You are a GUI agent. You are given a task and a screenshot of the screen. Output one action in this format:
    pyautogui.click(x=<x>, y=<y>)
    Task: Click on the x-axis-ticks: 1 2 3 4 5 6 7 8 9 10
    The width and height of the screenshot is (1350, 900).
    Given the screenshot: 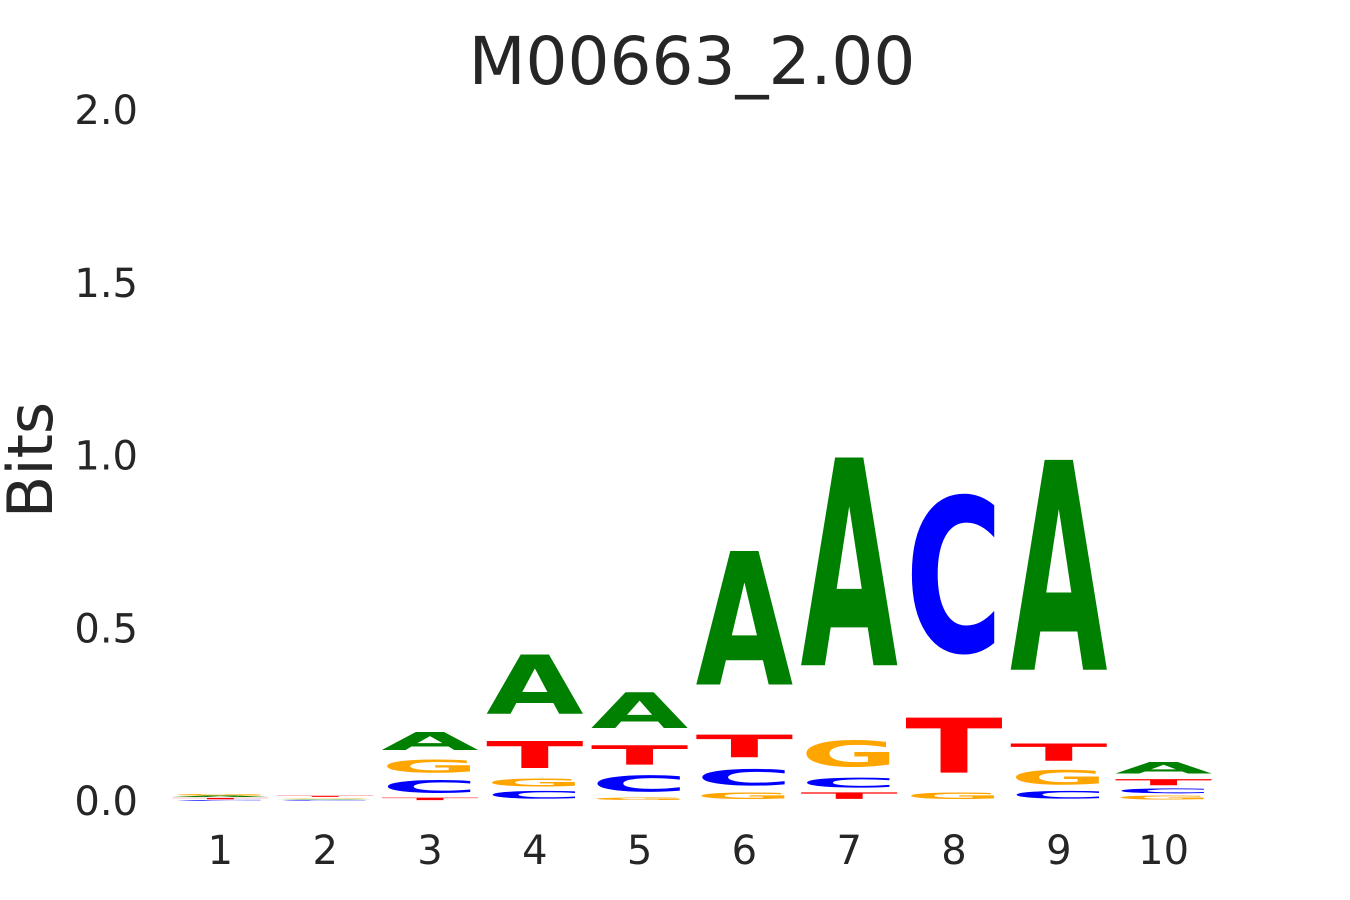 What is the action you would take?
    pyautogui.click(x=698, y=851)
    